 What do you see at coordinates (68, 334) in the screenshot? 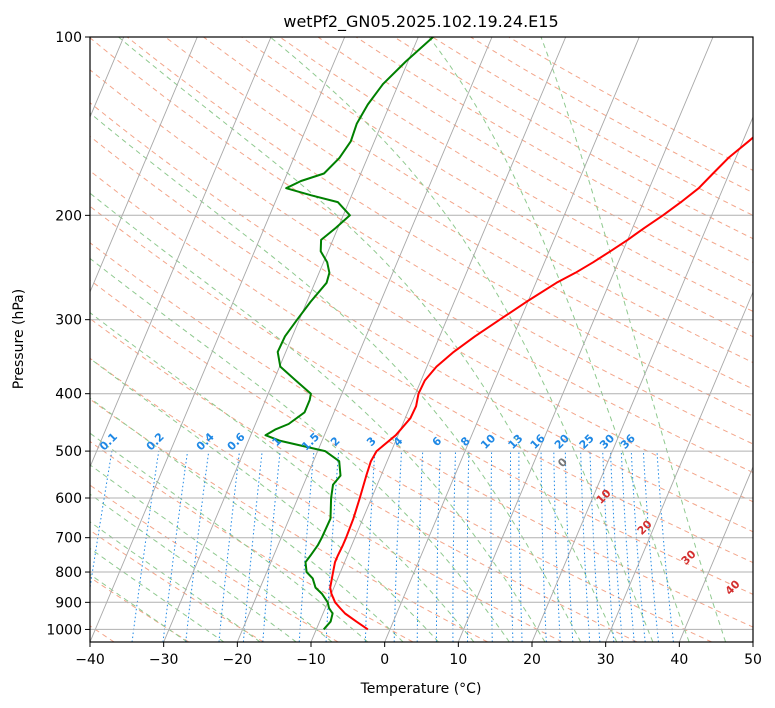
I see `y-axis: 100 200 300 400 500 600 700 800 900 1000` at bounding box center [68, 334].